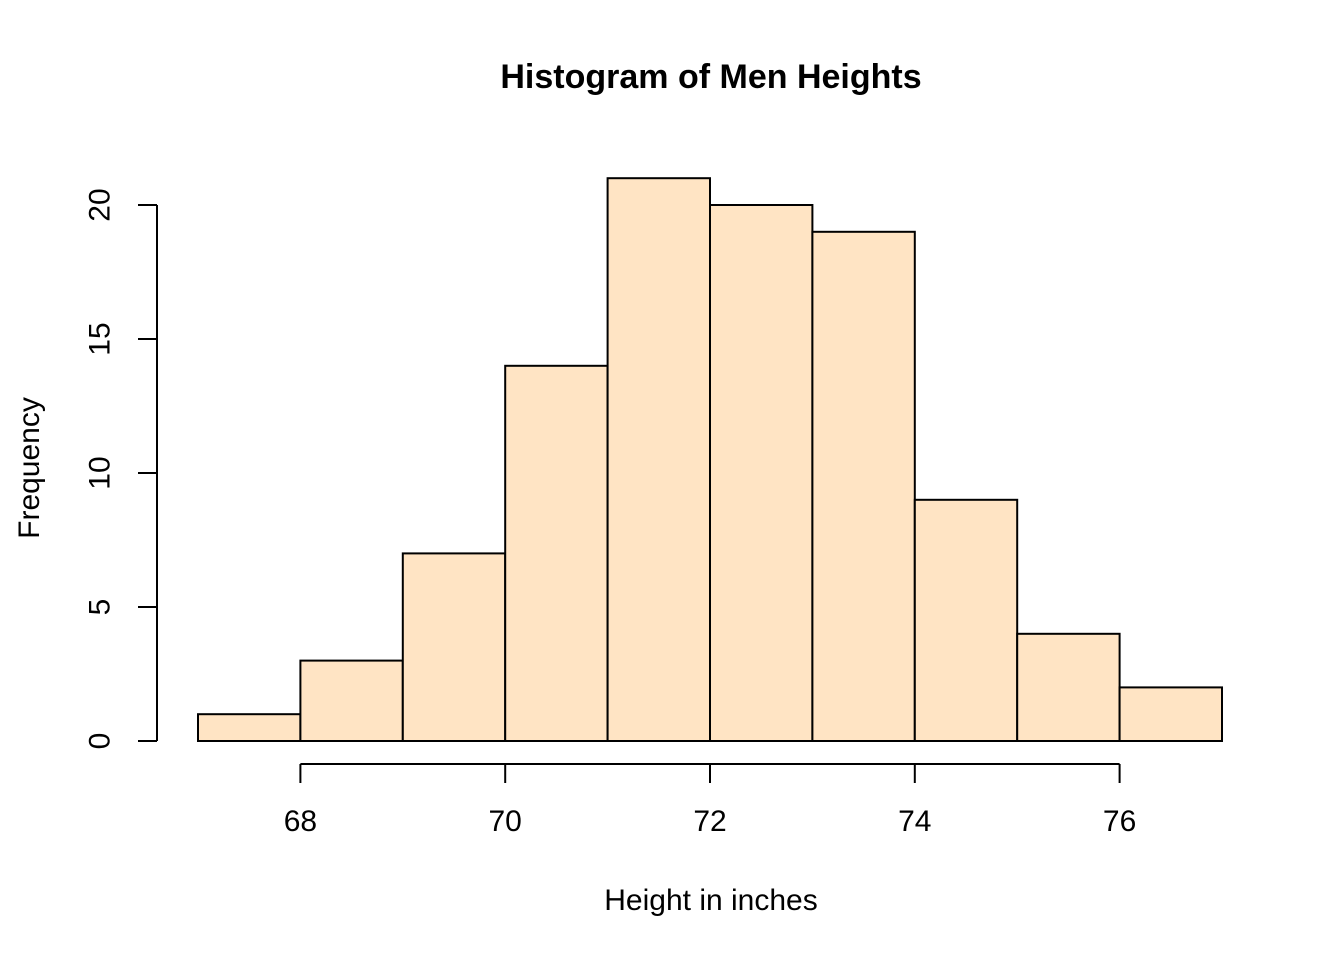 The height and width of the screenshot is (960, 1344). I want to click on x-tick-label: 76, so click(1119, 821).